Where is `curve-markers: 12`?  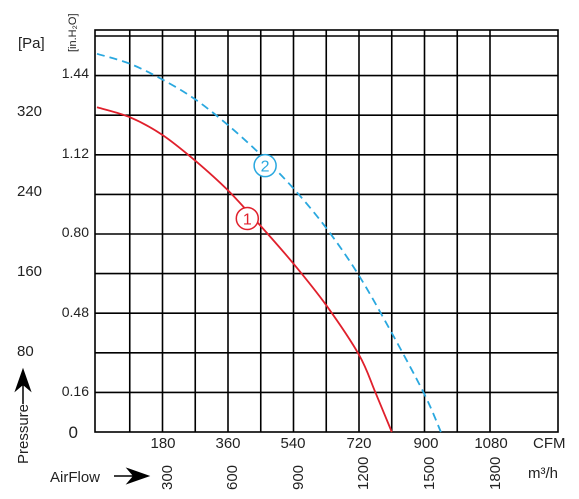
curve-markers: 12 is located at coordinates (256, 192).